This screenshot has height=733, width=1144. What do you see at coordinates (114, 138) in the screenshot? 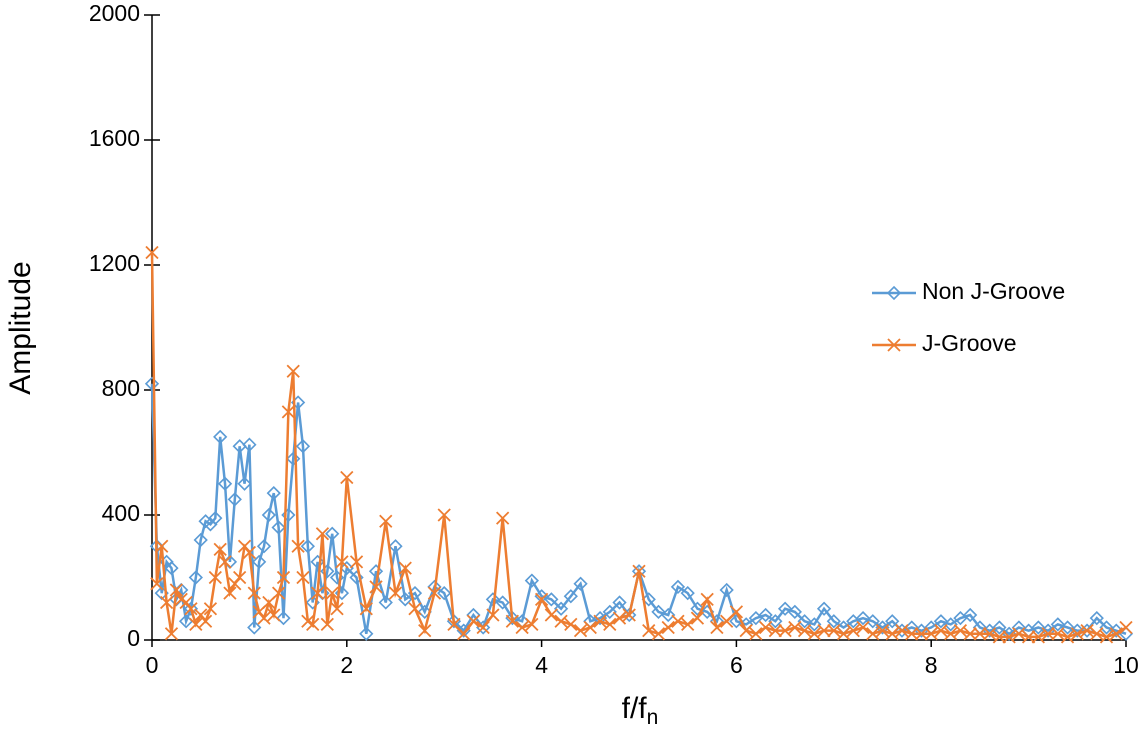
I see `y-tick-label: 1600` at bounding box center [114, 138].